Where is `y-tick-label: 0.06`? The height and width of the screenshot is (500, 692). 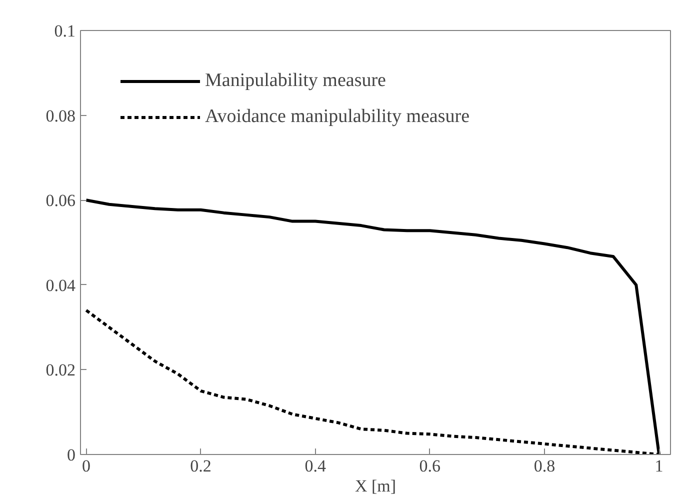
y-tick-label: 0.06 is located at coordinates (61, 200).